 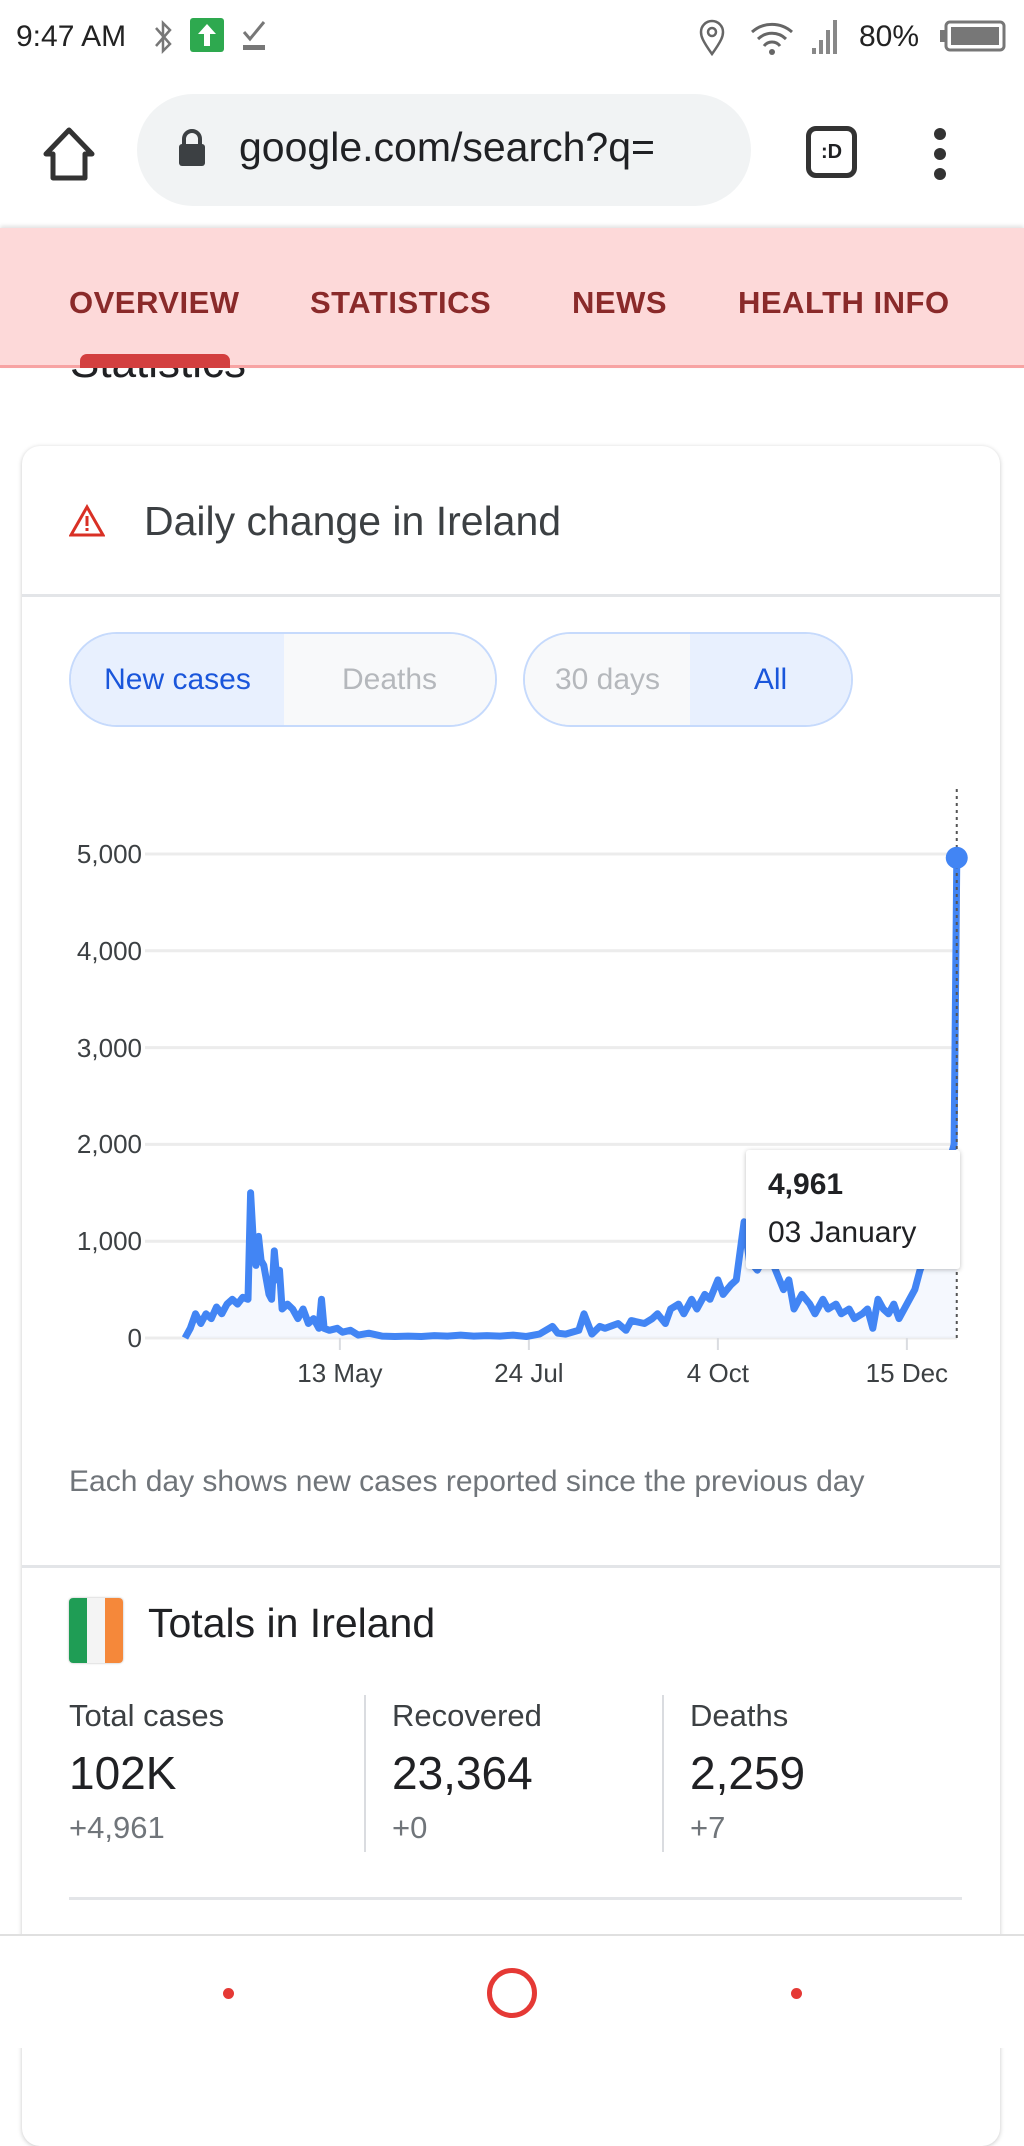 I want to click on y-tick-label: 4,000, so click(x=109, y=950).